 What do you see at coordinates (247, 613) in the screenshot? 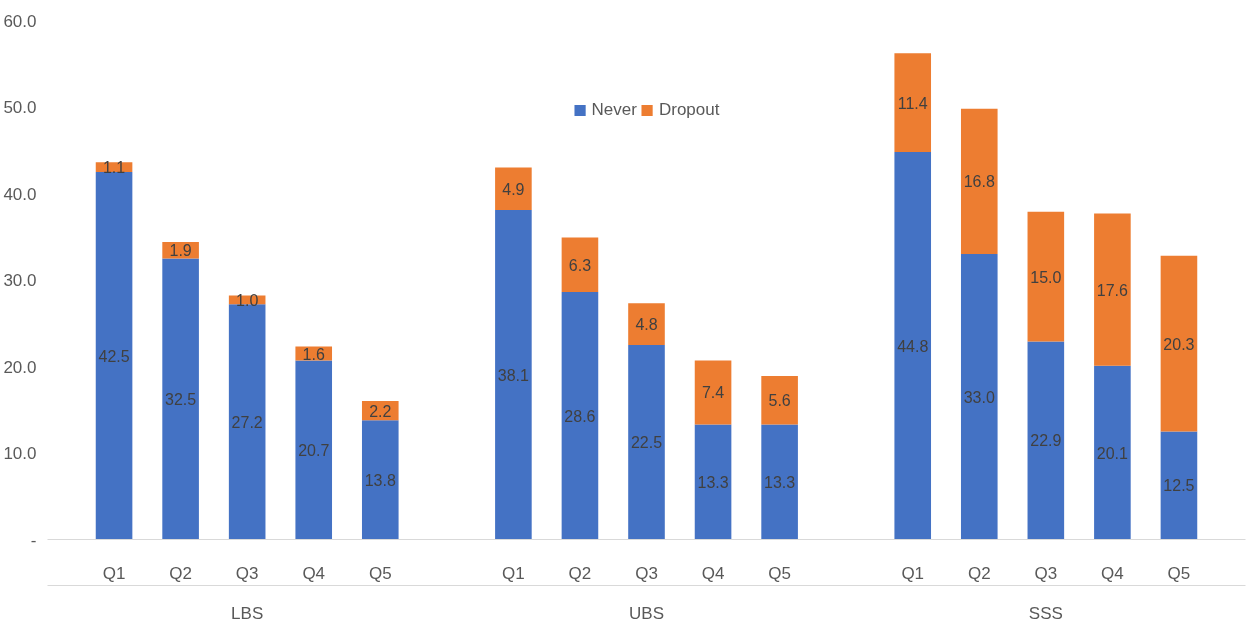
I see `text: LBS` at bounding box center [247, 613].